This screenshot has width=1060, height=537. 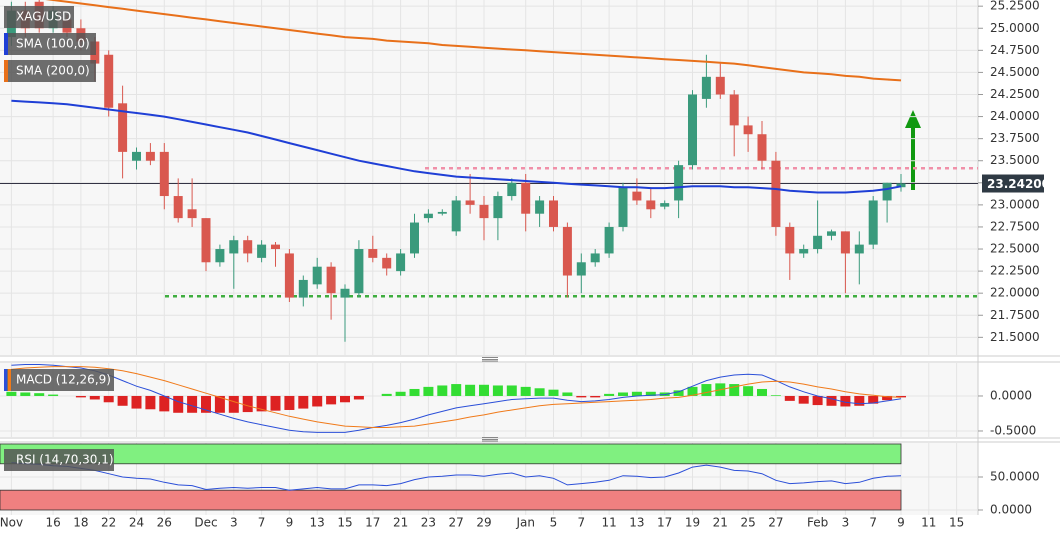 I want to click on x-tick-label: 24, so click(x=136, y=523).